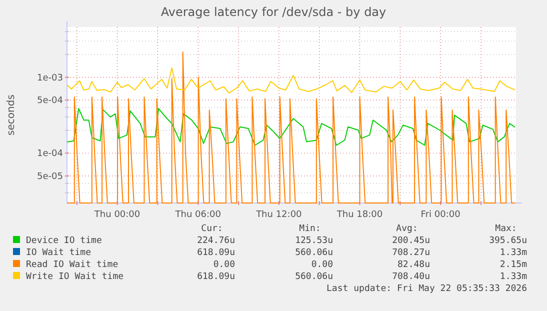 The image size is (547, 311). Describe the element at coordinates (314, 241) in the screenshot. I see `text: 125.53u` at that location.